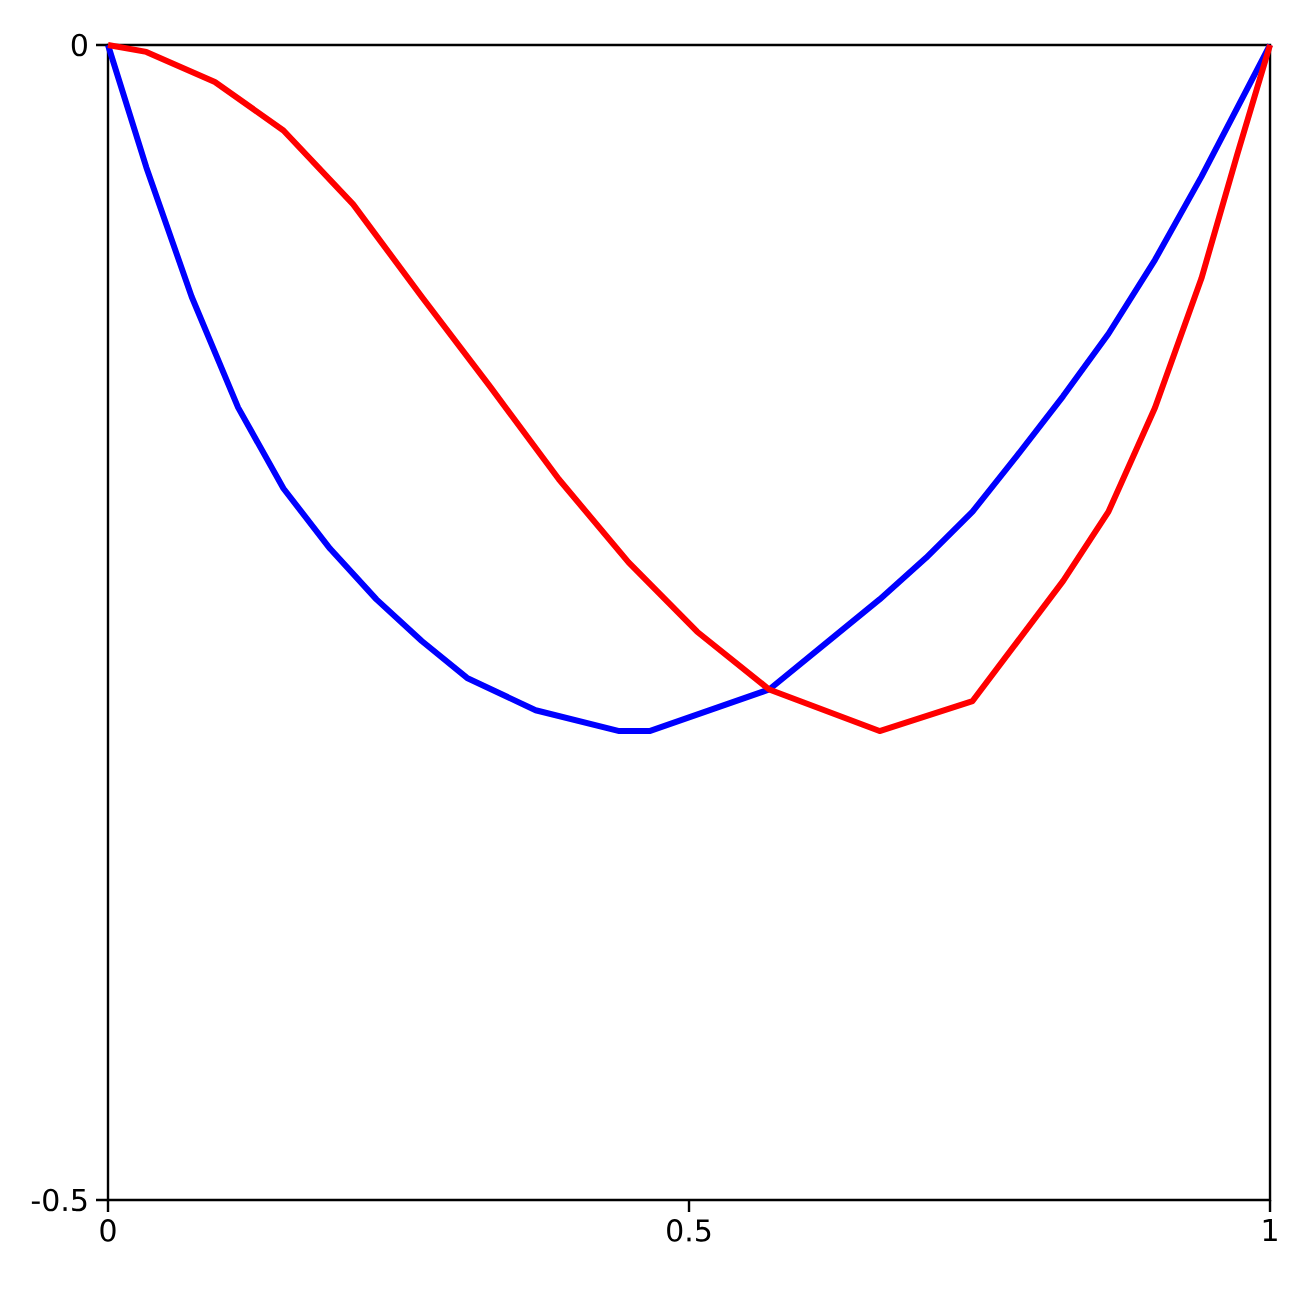 This screenshot has width=1315, height=1300. What do you see at coordinates (59, 1200) in the screenshot?
I see `y-tick-label: -0.5` at bounding box center [59, 1200].